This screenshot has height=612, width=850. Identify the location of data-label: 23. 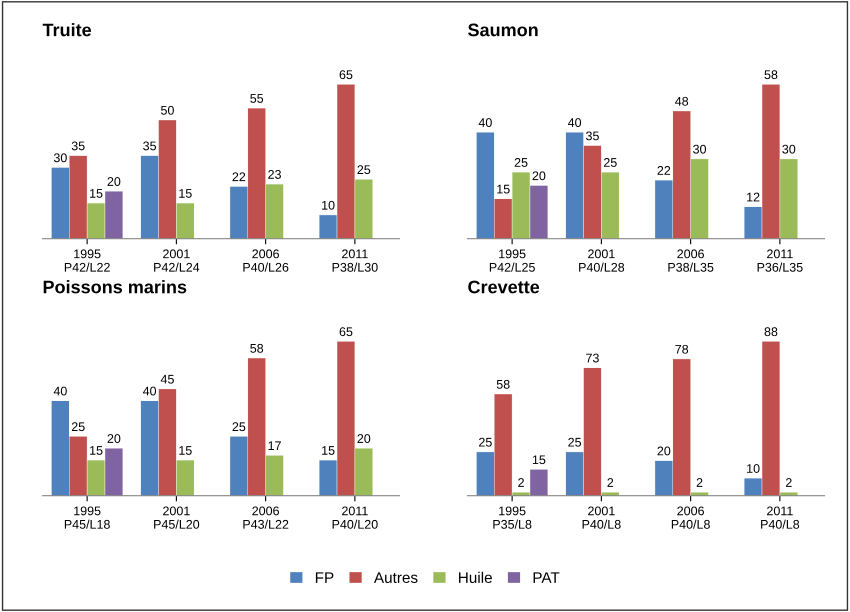
(274, 174).